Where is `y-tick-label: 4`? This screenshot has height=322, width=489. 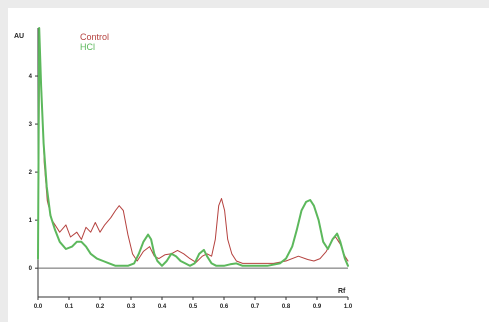
y-tick-label: 4 is located at coordinates (31, 77).